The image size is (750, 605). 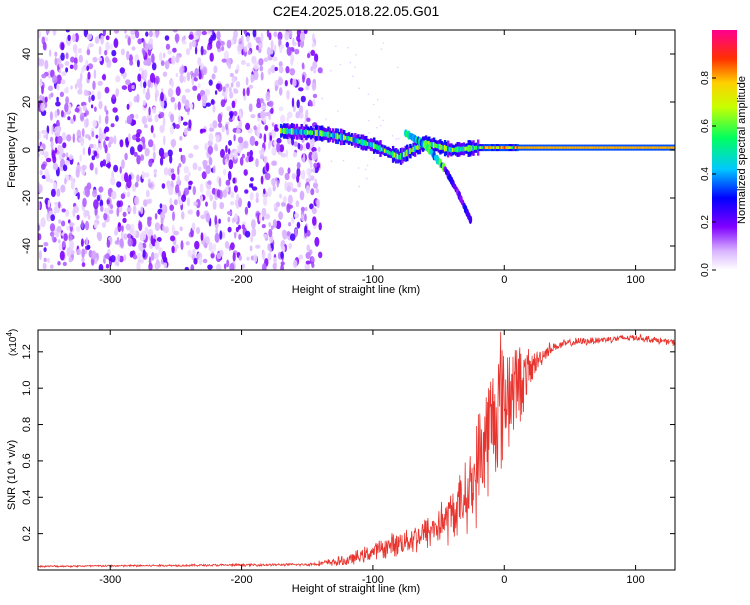 I want to click on spectrogram-y-tick-label: 0, so click(x=27, y=150).